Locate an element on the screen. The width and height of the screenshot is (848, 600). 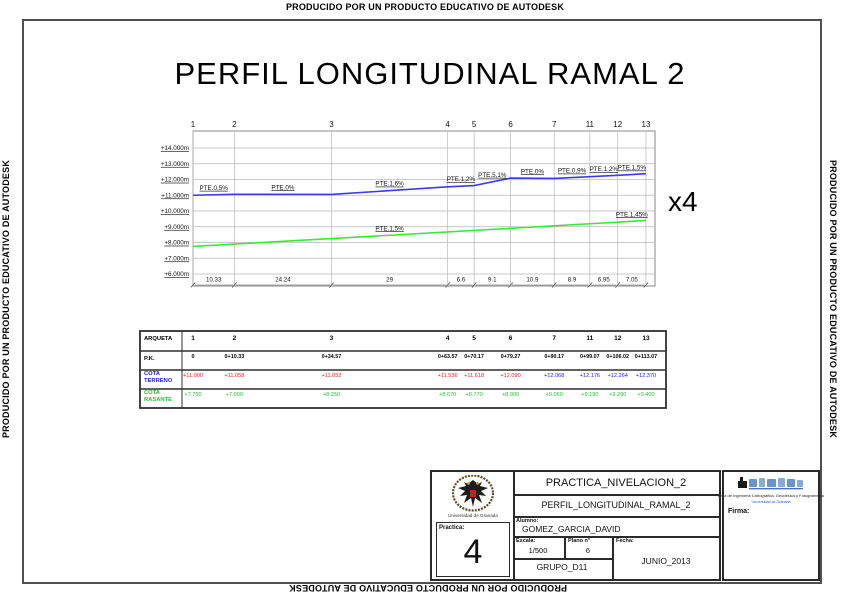
arqueta-cell: 4 is located at coordinates (447, 338).